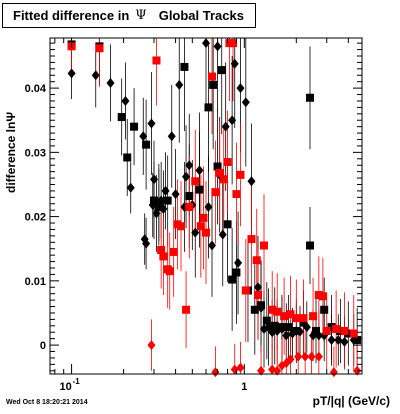 Image resolution: width=400 pixels, height=414 pixels. I want to click on x-tick-label: 1, so click(244, 387).